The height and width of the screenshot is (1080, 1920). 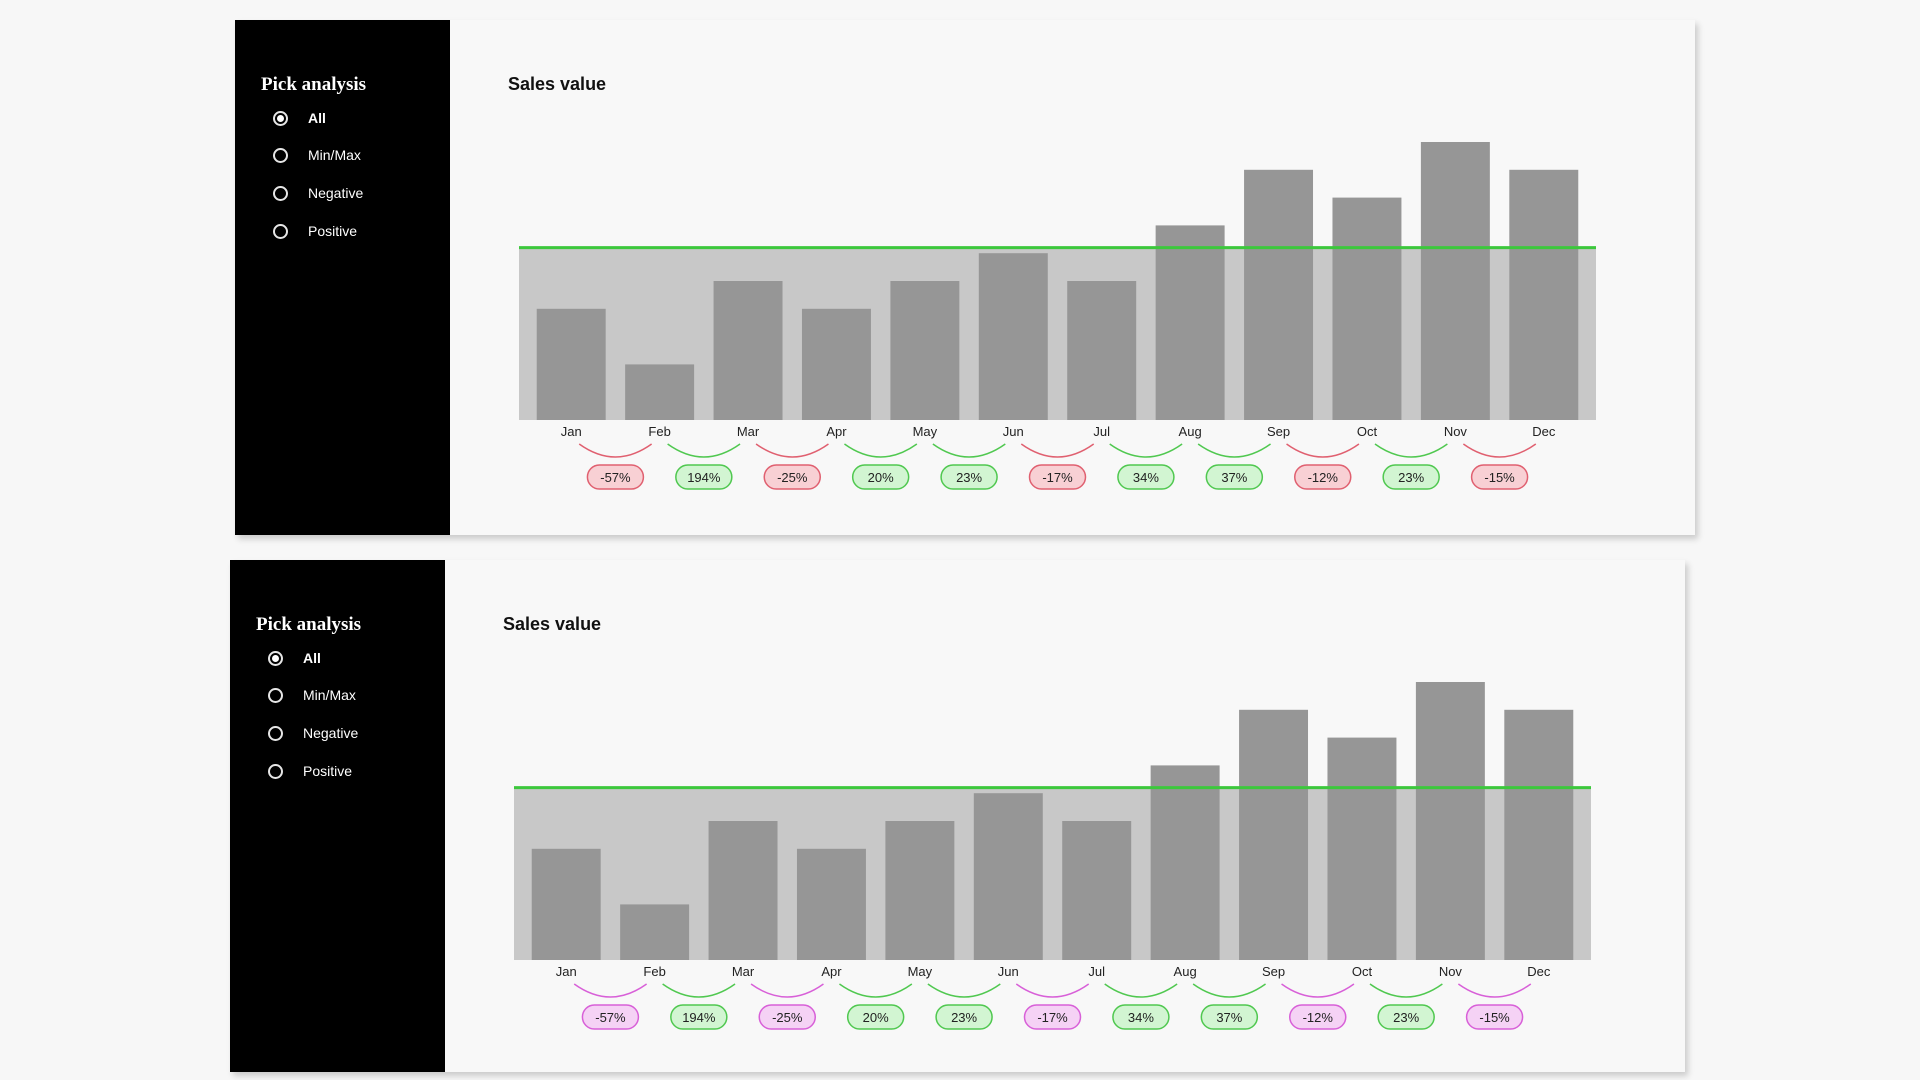 What do you see at coordinates (1274, 834) in the screenshot?
I see `bar-sep` at bounding box center [1274, 834].